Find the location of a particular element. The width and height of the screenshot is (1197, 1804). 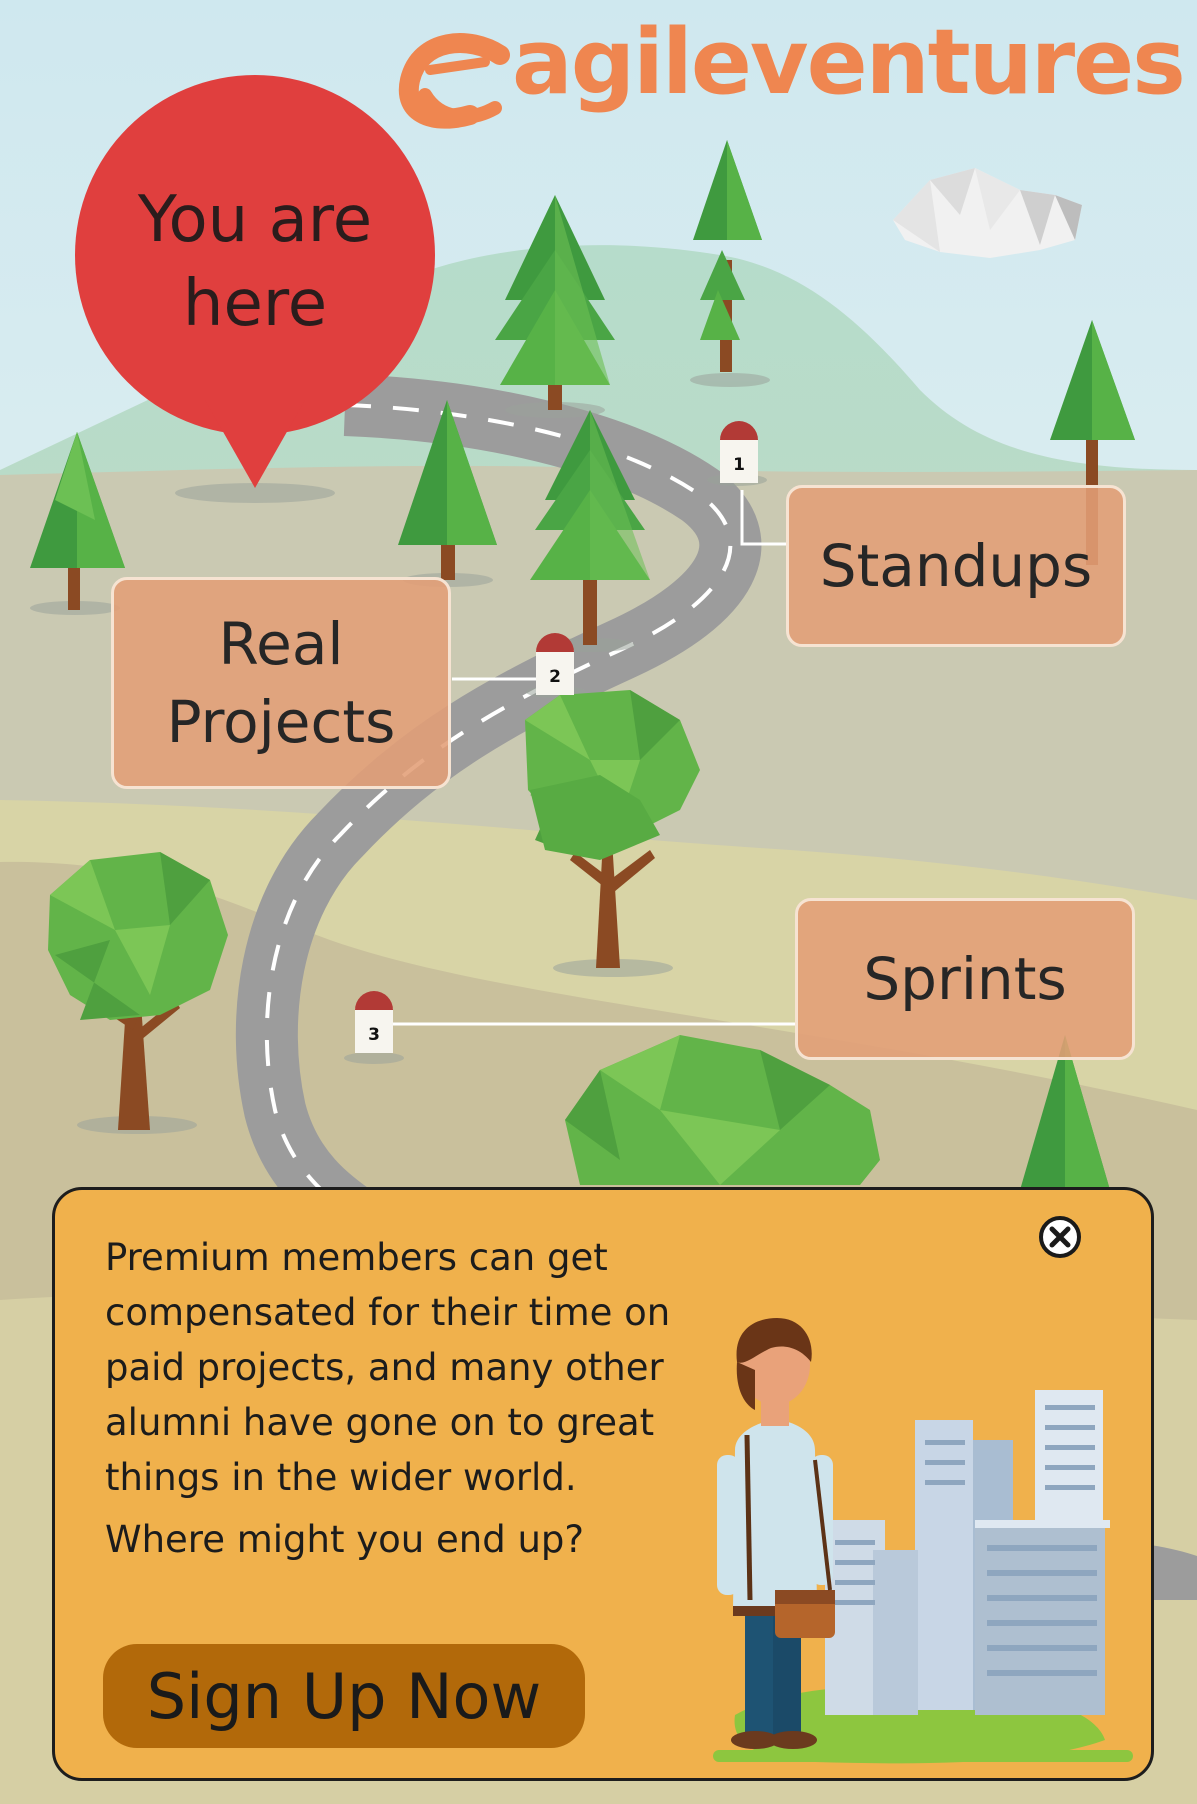

milestone-sprints: Sprints is located at coordinates (965, 979).